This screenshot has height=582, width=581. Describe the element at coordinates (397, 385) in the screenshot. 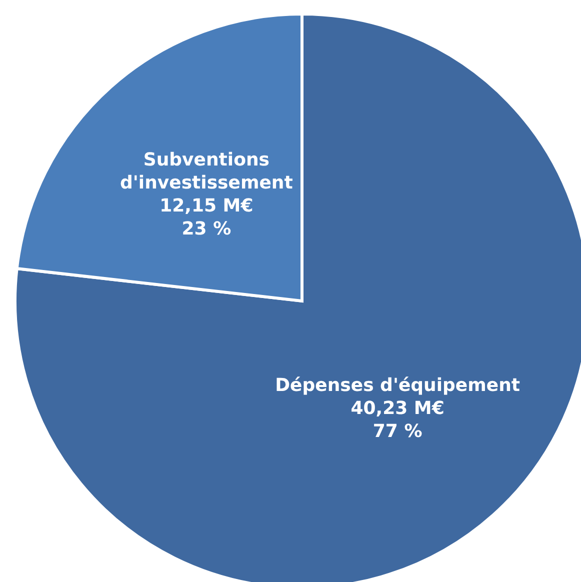

I see `slice-label: Dépenses d'équipement` at that location.